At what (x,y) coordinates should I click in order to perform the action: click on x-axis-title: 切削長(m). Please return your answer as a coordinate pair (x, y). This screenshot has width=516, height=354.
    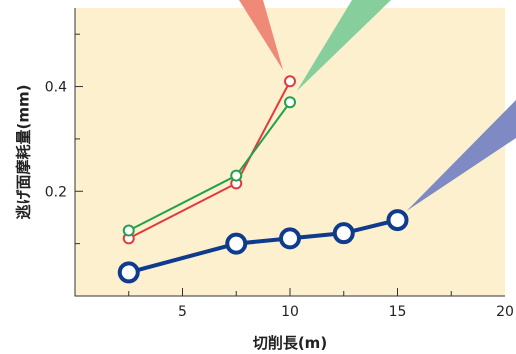
    Looking at the image, I should click on (290, 343).